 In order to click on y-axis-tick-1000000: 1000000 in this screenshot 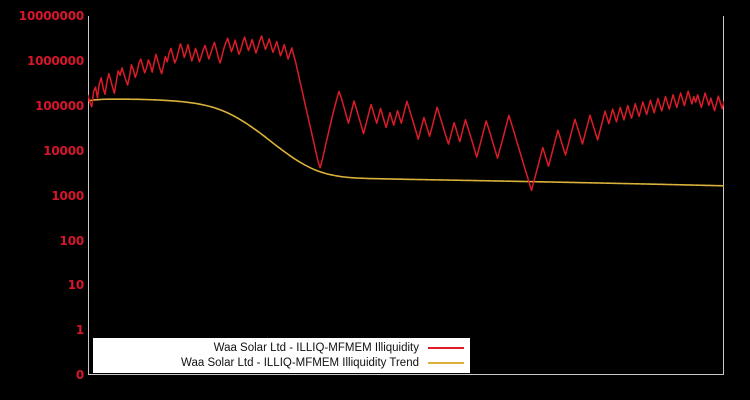, I will do `click(55, 60)`.